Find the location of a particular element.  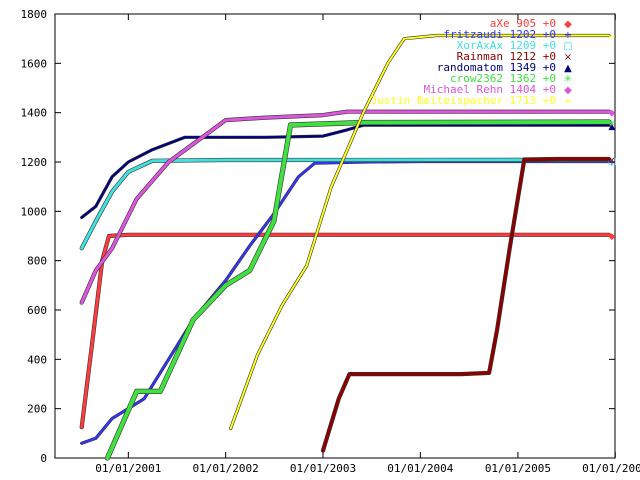

legend-label: Justin Beiteispacher 1713 +0 is located at coordinates (463, 100).